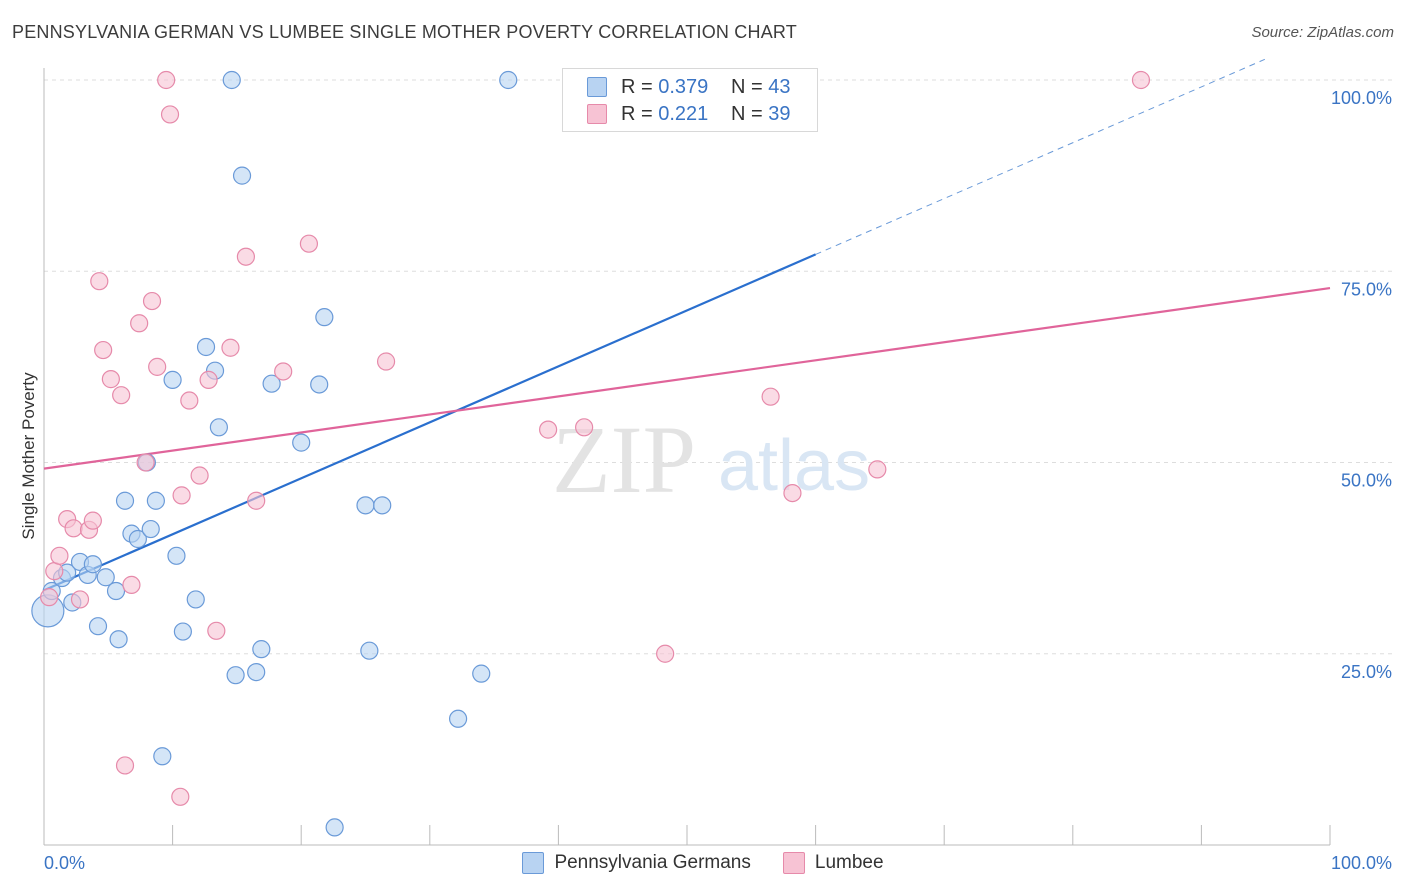 This screenshot has width=1406, height=892. I want to click on legend-row-blue: R = 0.379 N = 43, so click(689, 87).